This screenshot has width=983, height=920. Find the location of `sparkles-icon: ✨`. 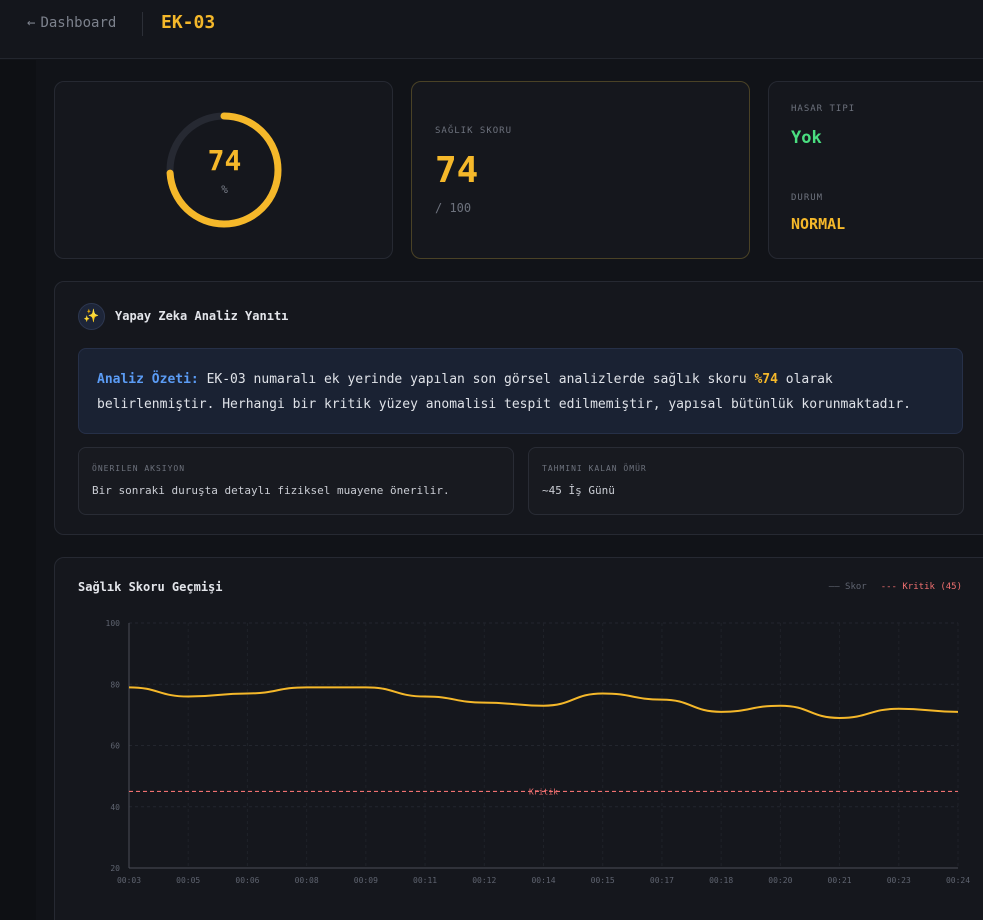

sparkles-icon: ✨ is located at coordinates (91, 316).